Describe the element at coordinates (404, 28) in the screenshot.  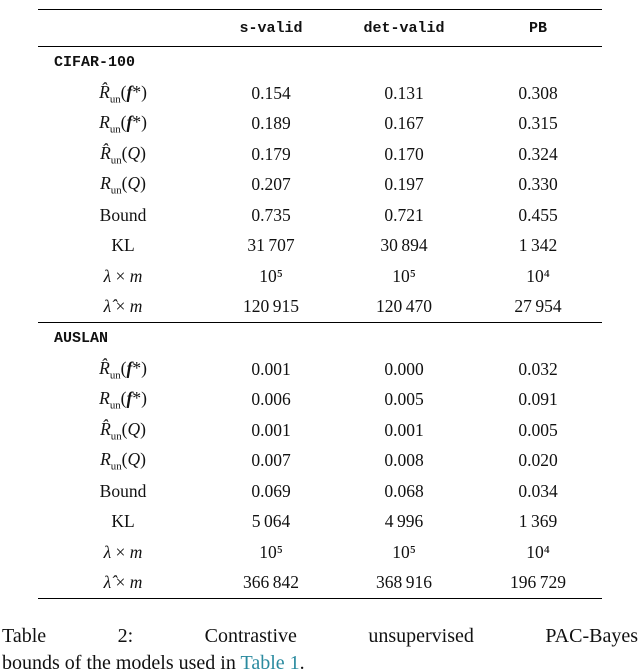
I see `column-header-det-valid: det-valid` at that location.